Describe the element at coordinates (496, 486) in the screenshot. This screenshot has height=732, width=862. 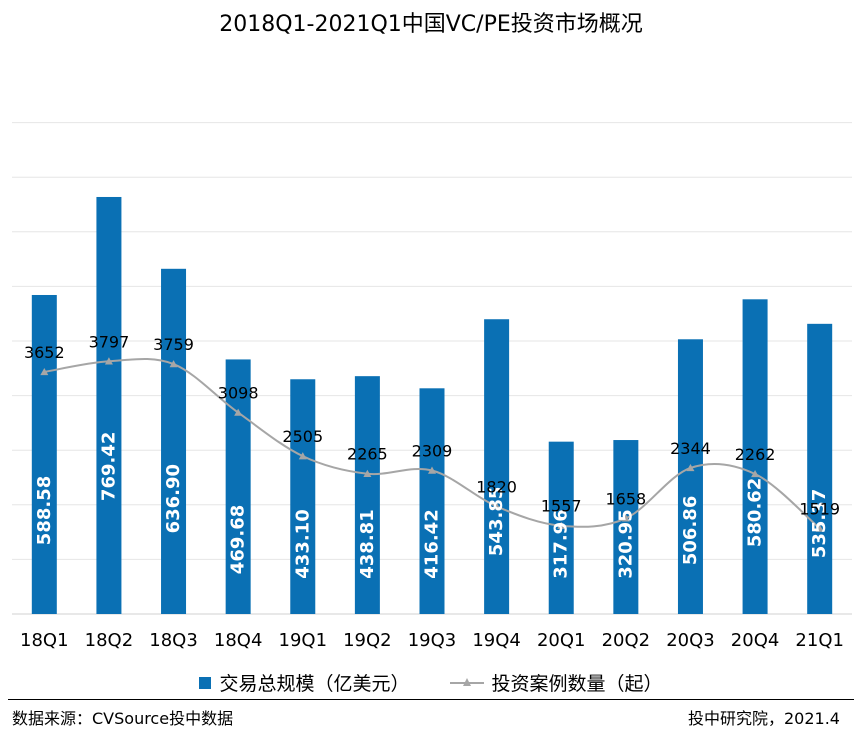
I see `line-value-label: 1820` at that location.